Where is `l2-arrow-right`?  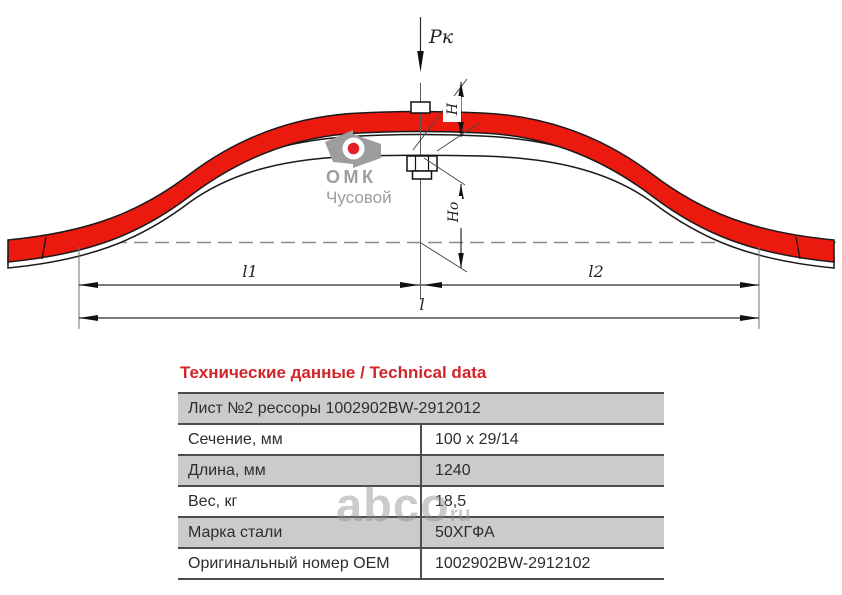
l2-arrow-right is located at coordinates (749, 285).